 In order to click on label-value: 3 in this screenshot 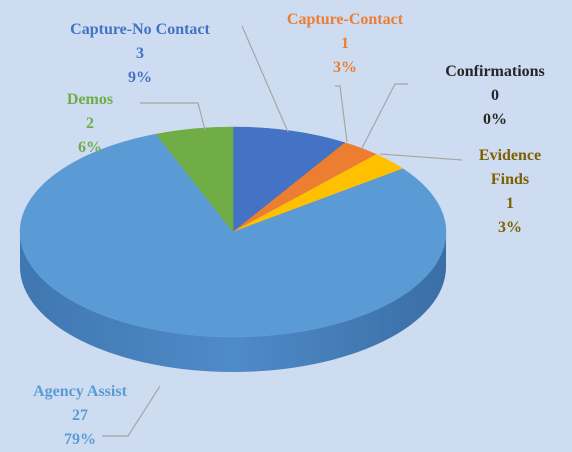, I will do `click(140, 53)`.